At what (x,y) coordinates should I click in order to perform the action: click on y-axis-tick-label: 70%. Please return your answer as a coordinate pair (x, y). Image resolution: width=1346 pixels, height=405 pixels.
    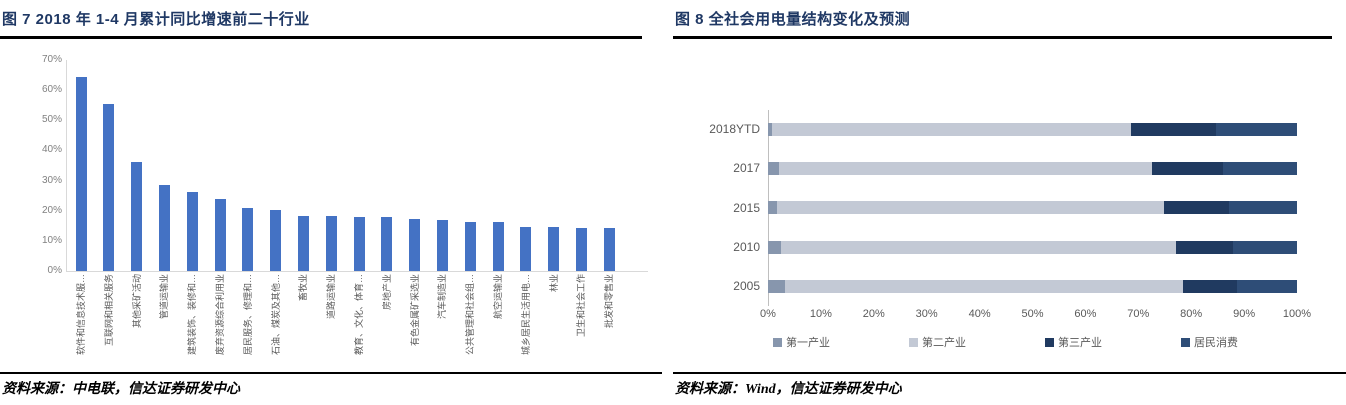
    Looking at the image, I should click on (51, 59).